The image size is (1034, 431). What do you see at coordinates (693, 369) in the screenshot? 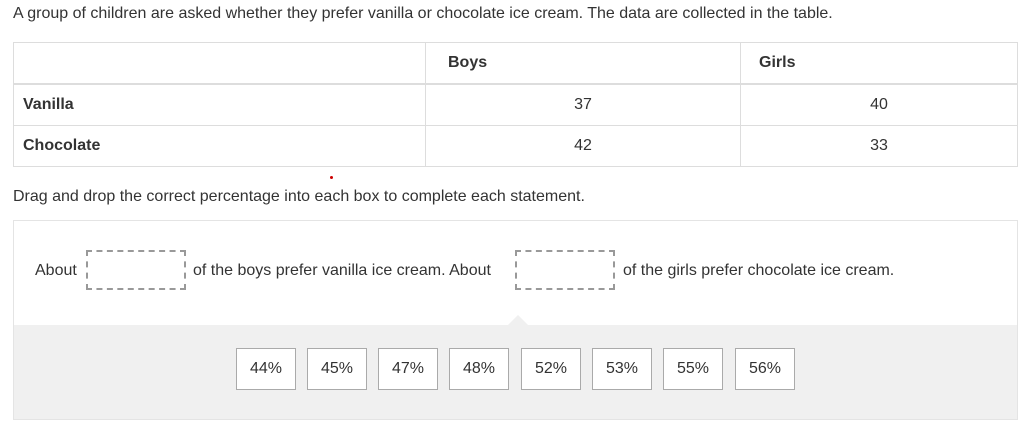
I see `option-tile: 55%` at bounding box center [693, 369].